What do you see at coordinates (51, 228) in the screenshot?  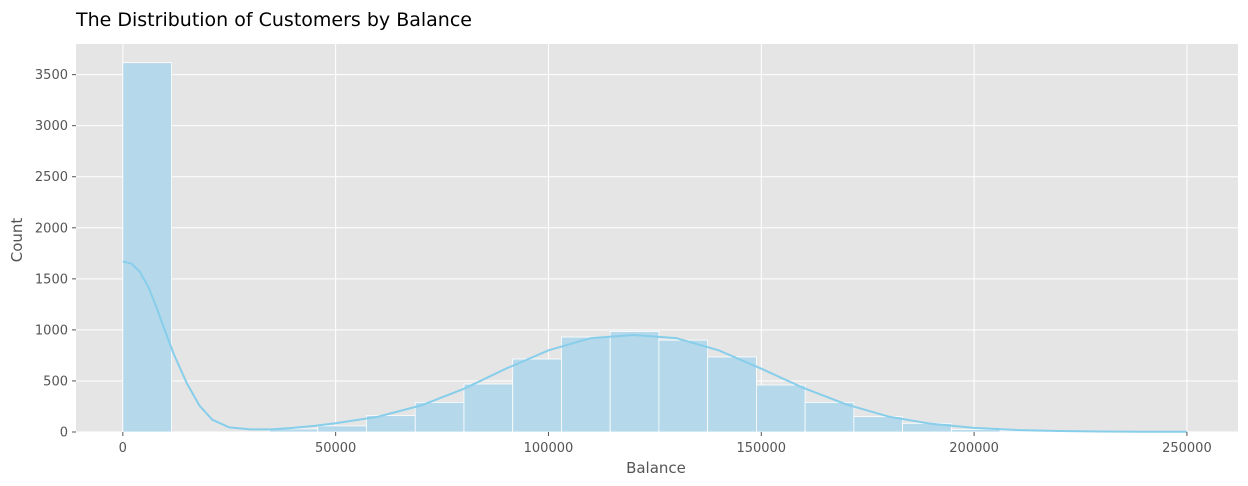 I see `y-tick-label: 2000` at bounding box center [51, 228].